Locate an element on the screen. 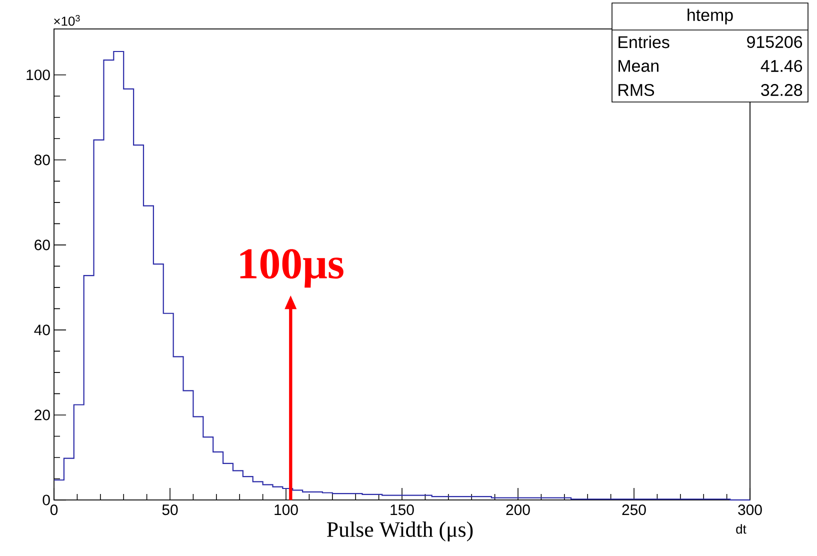 The height and width of the screenshot is (556, 817). annotation: RMS is located at coordinates (636, 90).